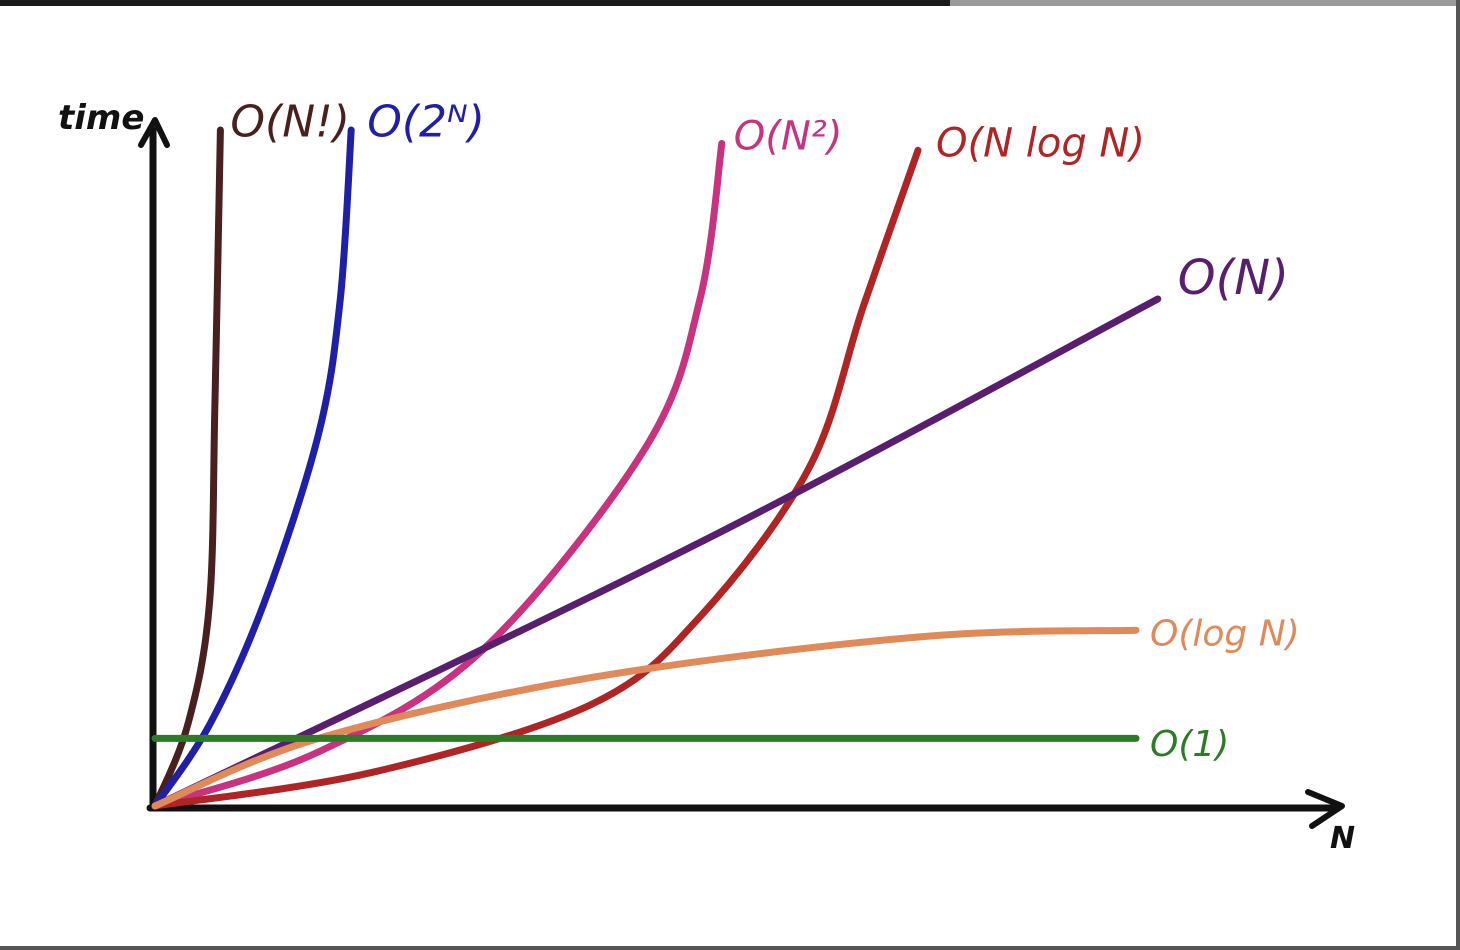 This screenshot has height=950, width=1460. What do you see at coordinates (253, 468) in the screenshot?
I see `series-line-o-2-n` at bounding box center [253, 468].